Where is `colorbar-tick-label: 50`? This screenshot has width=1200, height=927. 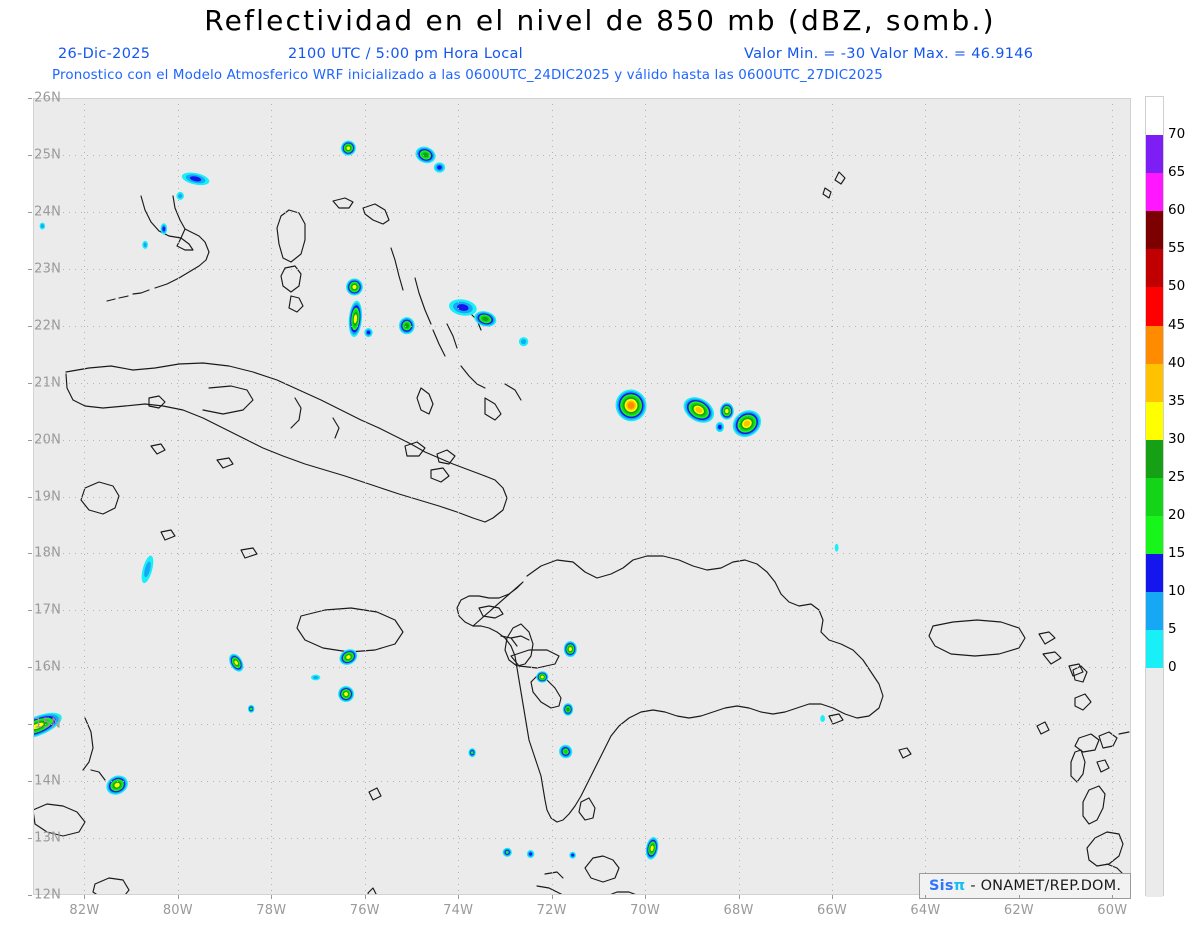
colorbar-tick-label: 50 is located at coordinates (1177, 286).